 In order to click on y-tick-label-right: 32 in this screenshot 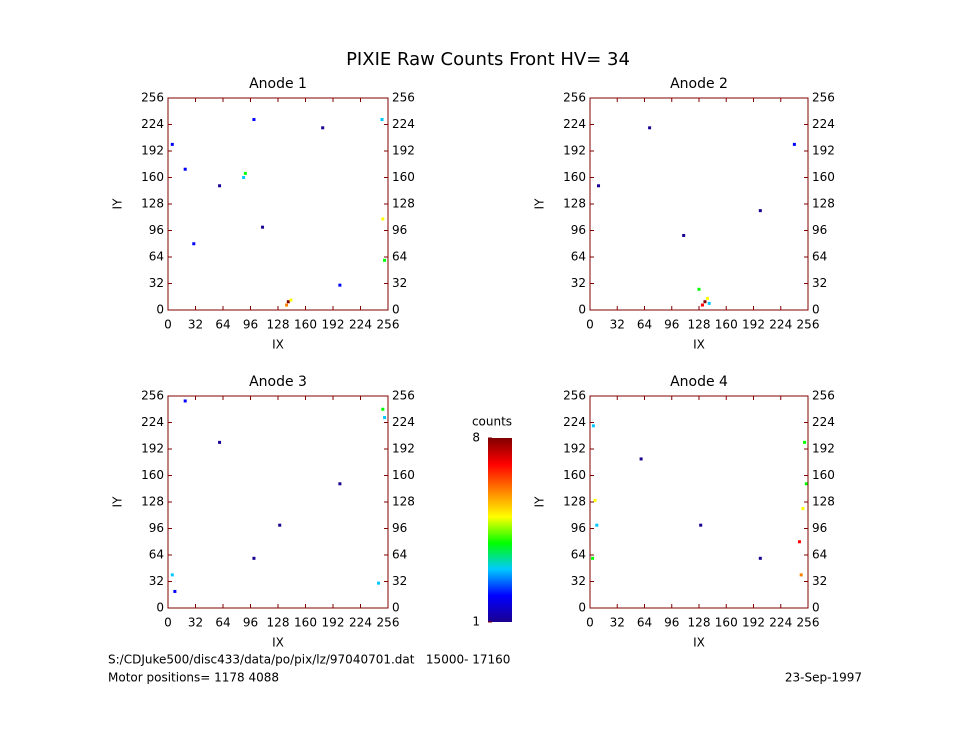, I will do `click(819, 283)`.